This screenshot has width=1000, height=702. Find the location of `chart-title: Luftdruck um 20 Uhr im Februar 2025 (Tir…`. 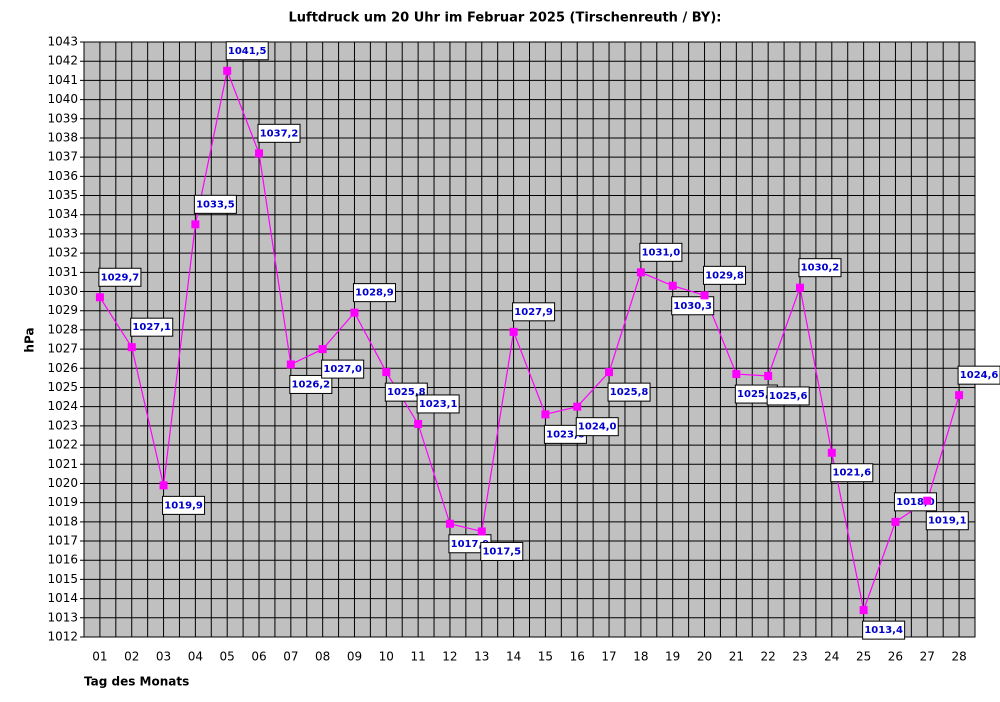

chart-title: Luftdruck um 20 Uhr im Februar 2025 (Tir… is located at coordinates (505, 18).